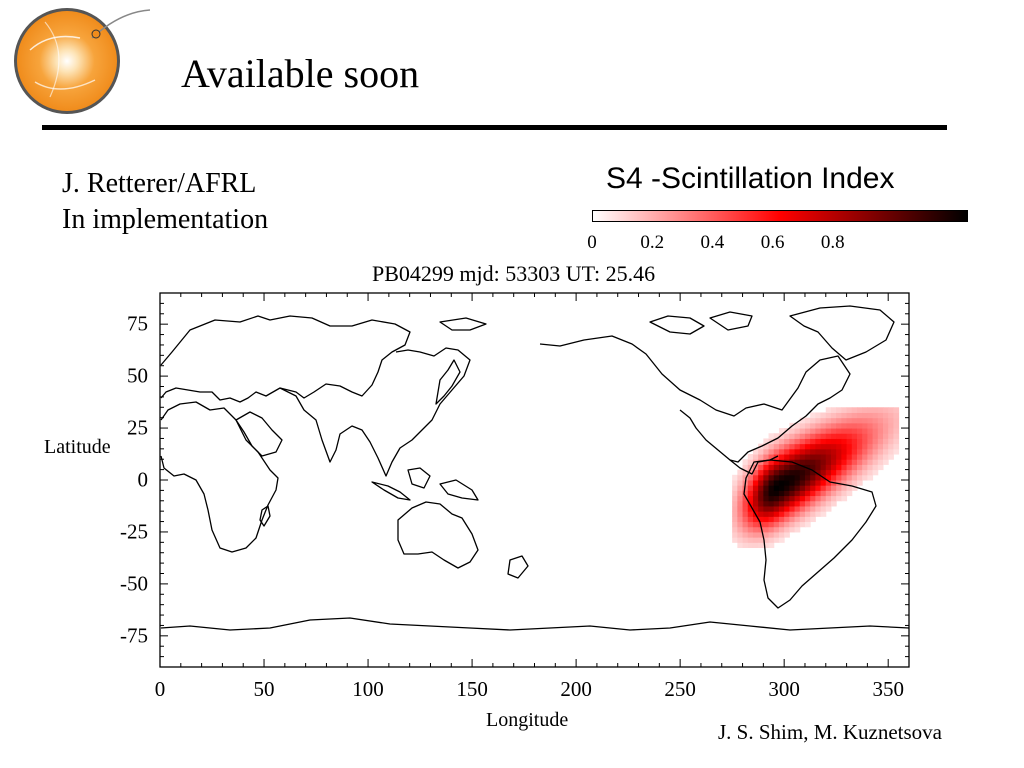 This screenshot has width=1024, height=768. I want to click on x-axis-label: Longitude, so click(527, 720).